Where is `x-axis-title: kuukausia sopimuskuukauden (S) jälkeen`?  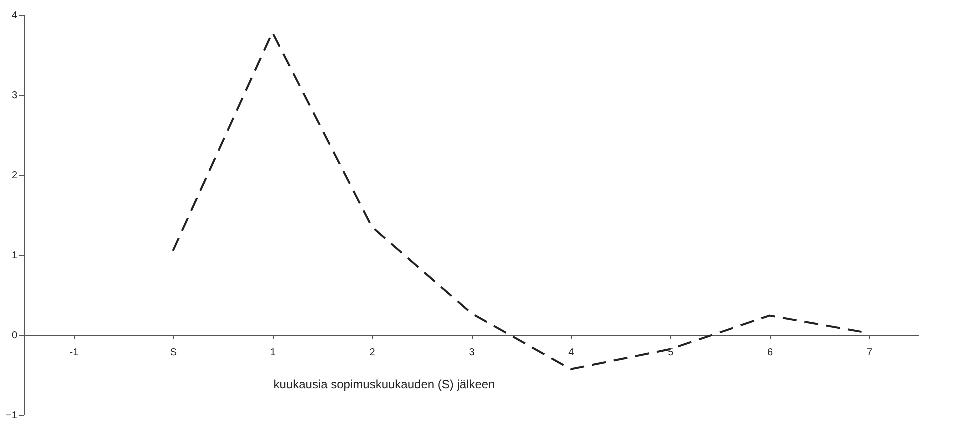 x-axis-title: kuukausia sopimuskuukauden (S) jälkeen is located at coordinates (385, 385).